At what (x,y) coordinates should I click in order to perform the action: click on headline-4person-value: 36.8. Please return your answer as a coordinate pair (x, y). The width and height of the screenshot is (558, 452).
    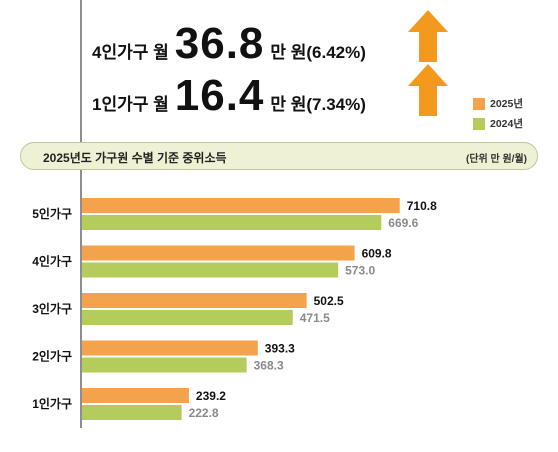
    Looking at the image, I should click on (219, 43).